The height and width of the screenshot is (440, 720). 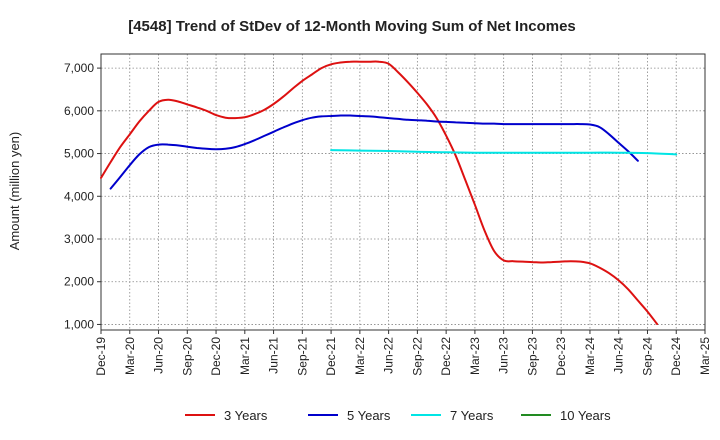 I want to click on y-axis-label: Amount (million yen), so click(x=14, y=191).